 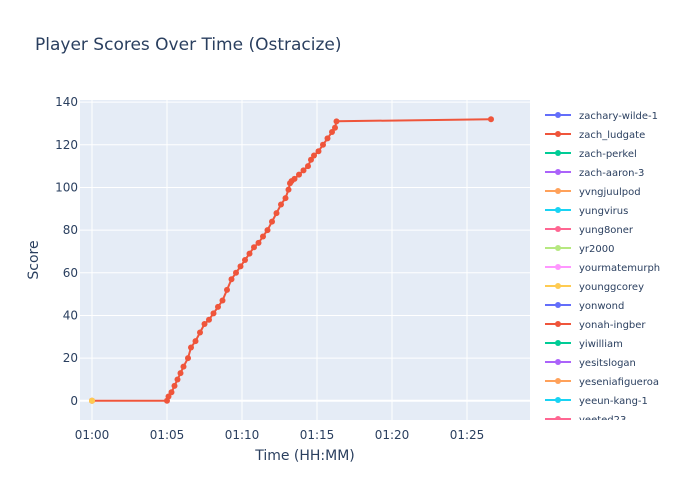 I want to click on data-point-younggcorey, so click(x=92, y=400).